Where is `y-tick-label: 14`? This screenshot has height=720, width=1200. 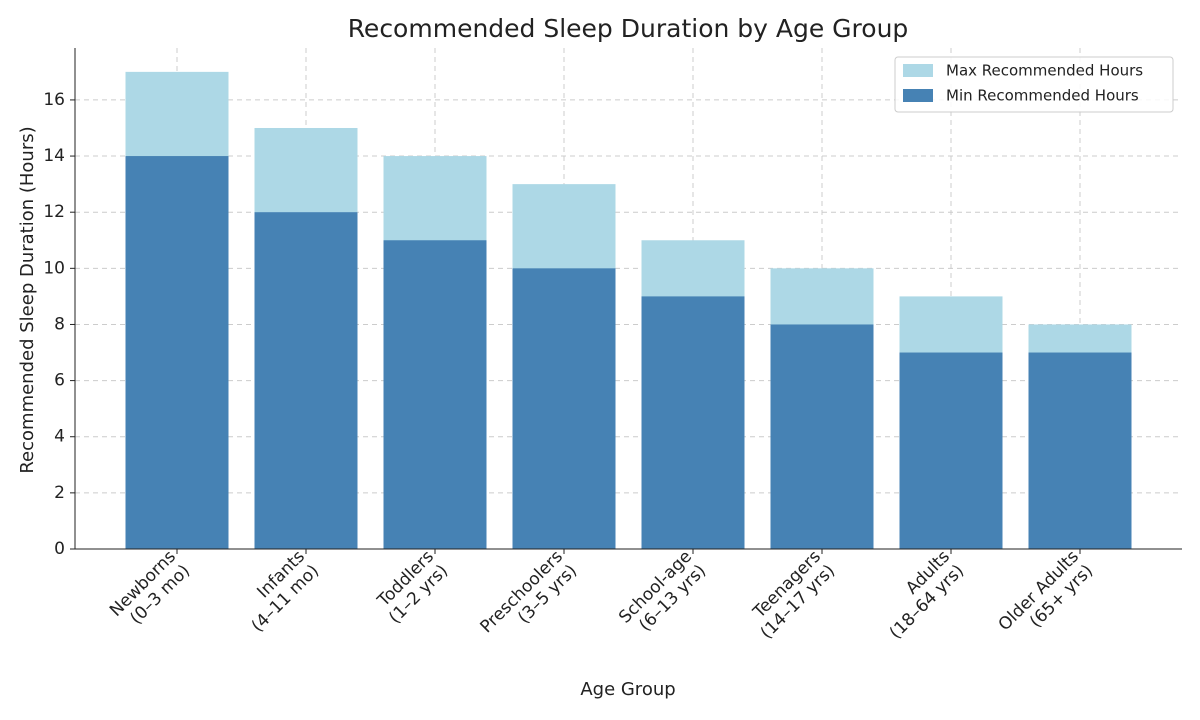
y-tick-label: 14 is located at coordinates (54, 156).